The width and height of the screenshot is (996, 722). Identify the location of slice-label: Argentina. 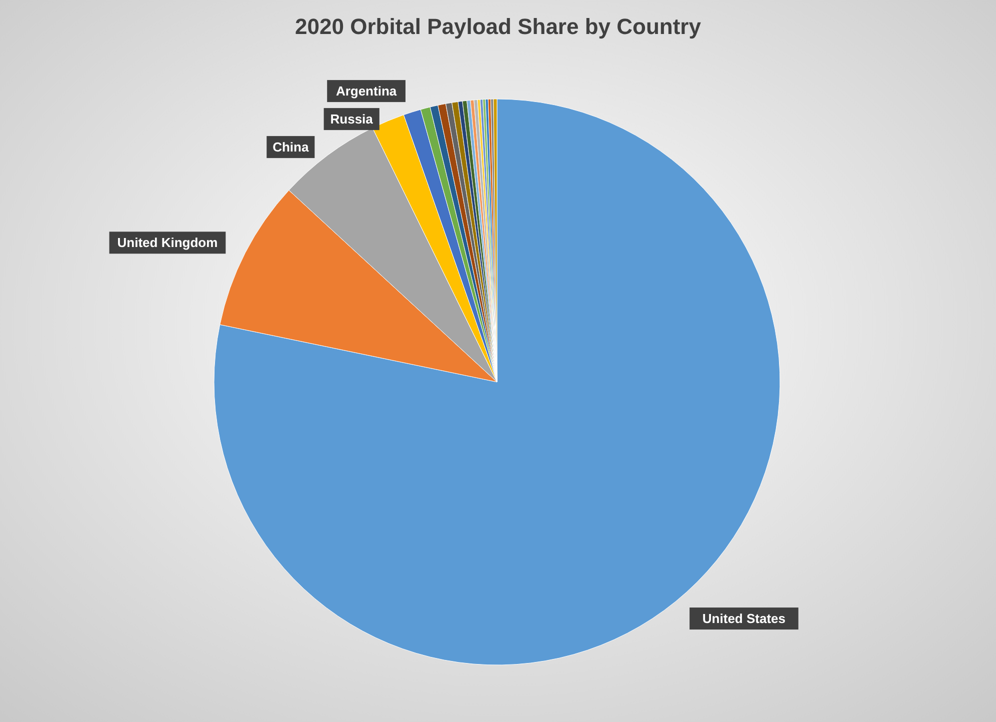
(367, 91).